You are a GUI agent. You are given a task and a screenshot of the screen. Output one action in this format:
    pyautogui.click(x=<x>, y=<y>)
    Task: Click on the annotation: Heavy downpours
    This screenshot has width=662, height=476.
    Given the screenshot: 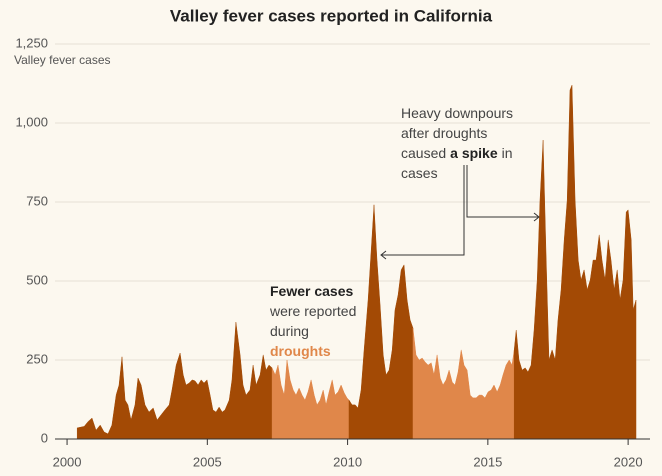 What is the action you would take?
    pyautogui.click(x=457, y=113)
    